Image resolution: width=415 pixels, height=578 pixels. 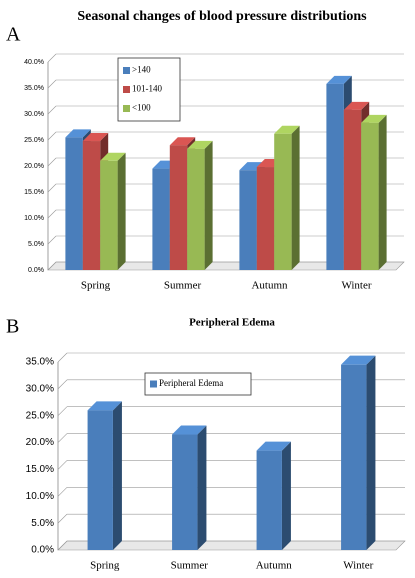 I want to click on legend-label: <100, so click(x=141, y=108).